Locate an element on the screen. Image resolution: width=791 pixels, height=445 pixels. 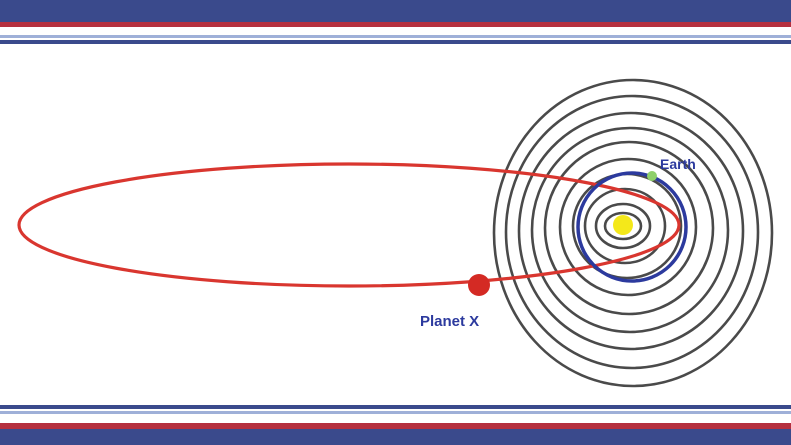
bottom-border-band is located at coordinates (395, 425).